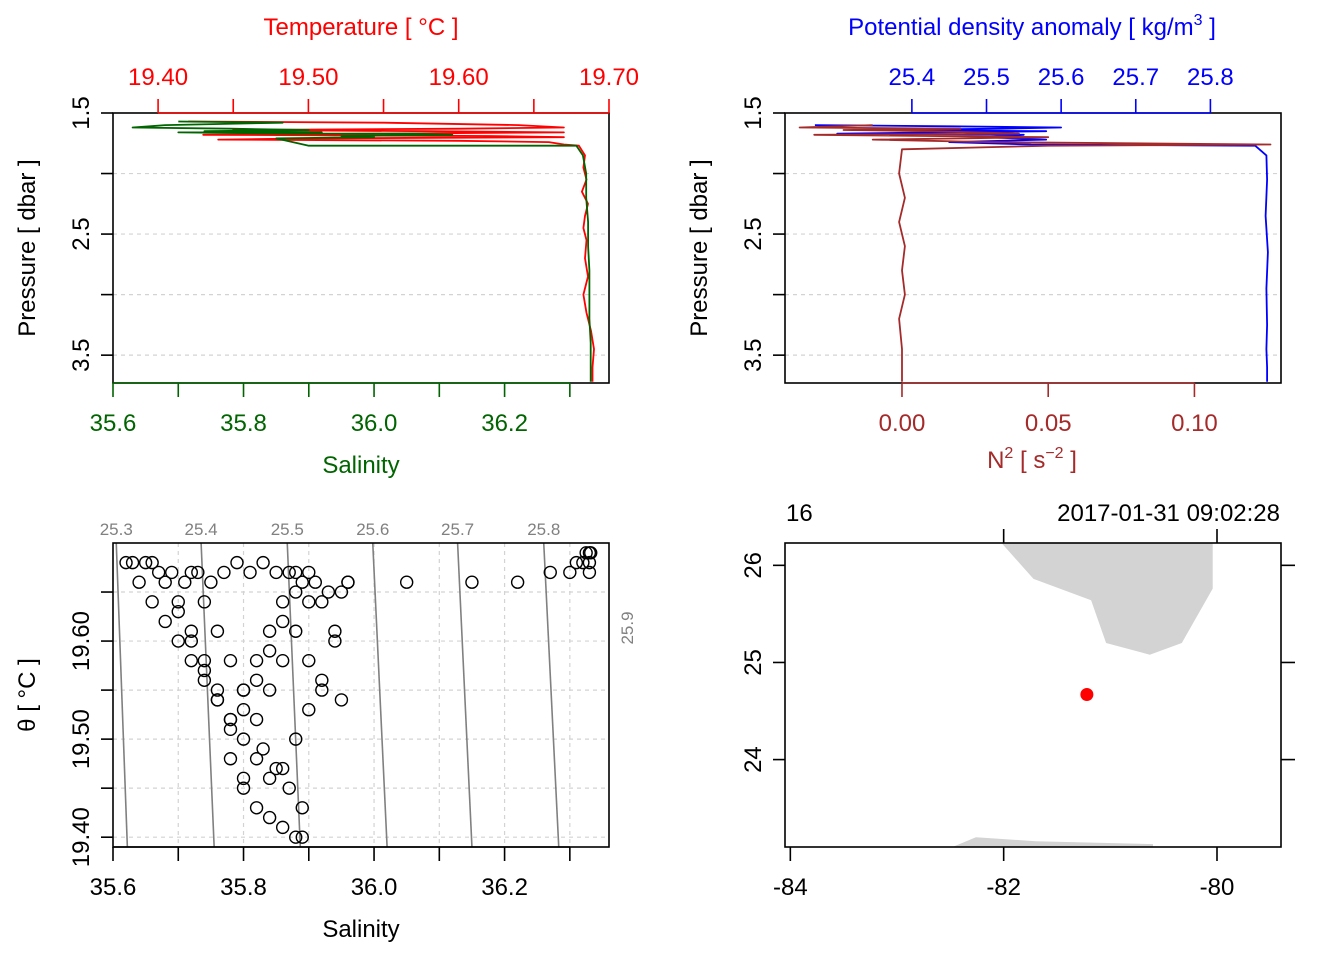 Image resolution: width=1344 pixels, height=960 pixels. I want to click on bottom-axis-tick-label: 35.8, so click(243, 887).